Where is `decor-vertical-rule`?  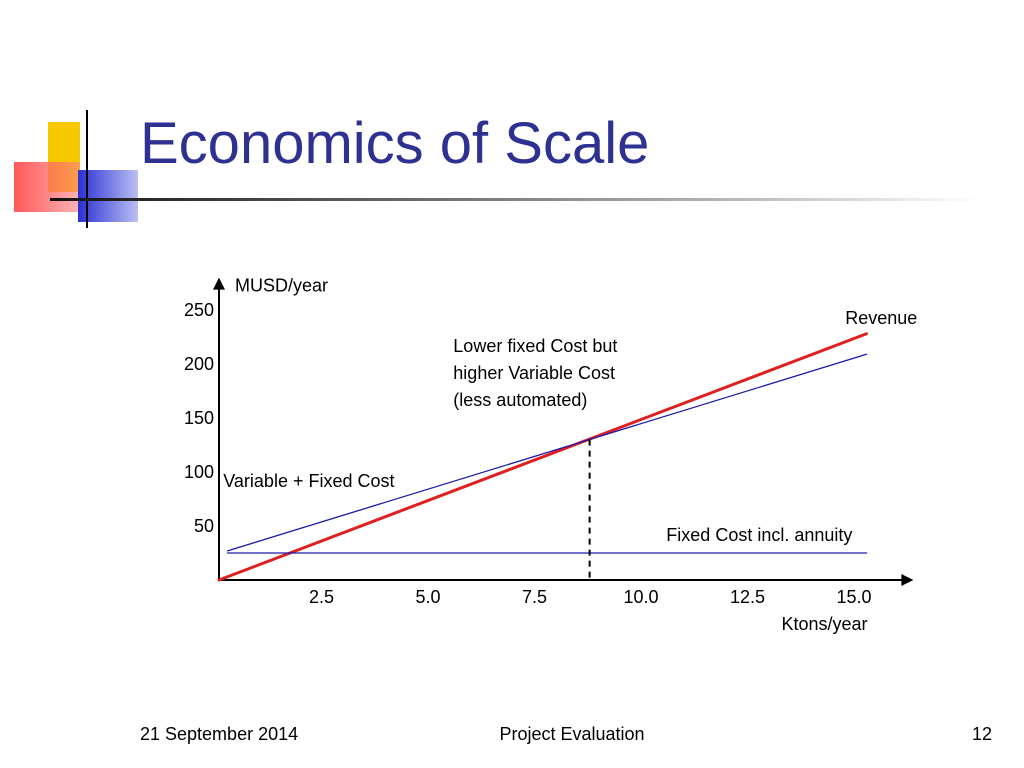
decor-vertical-rule is located at coordinates (87, 169).